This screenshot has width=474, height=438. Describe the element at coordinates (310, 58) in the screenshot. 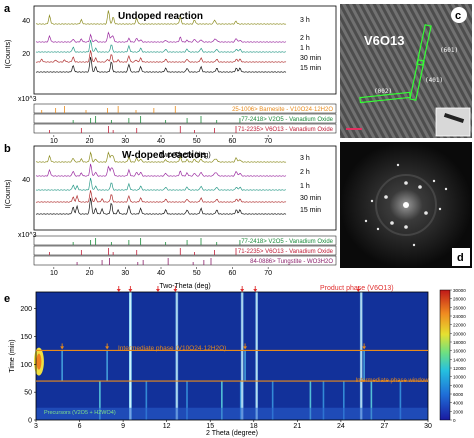

I see `a-curve-label-3: 30 min` at that location.